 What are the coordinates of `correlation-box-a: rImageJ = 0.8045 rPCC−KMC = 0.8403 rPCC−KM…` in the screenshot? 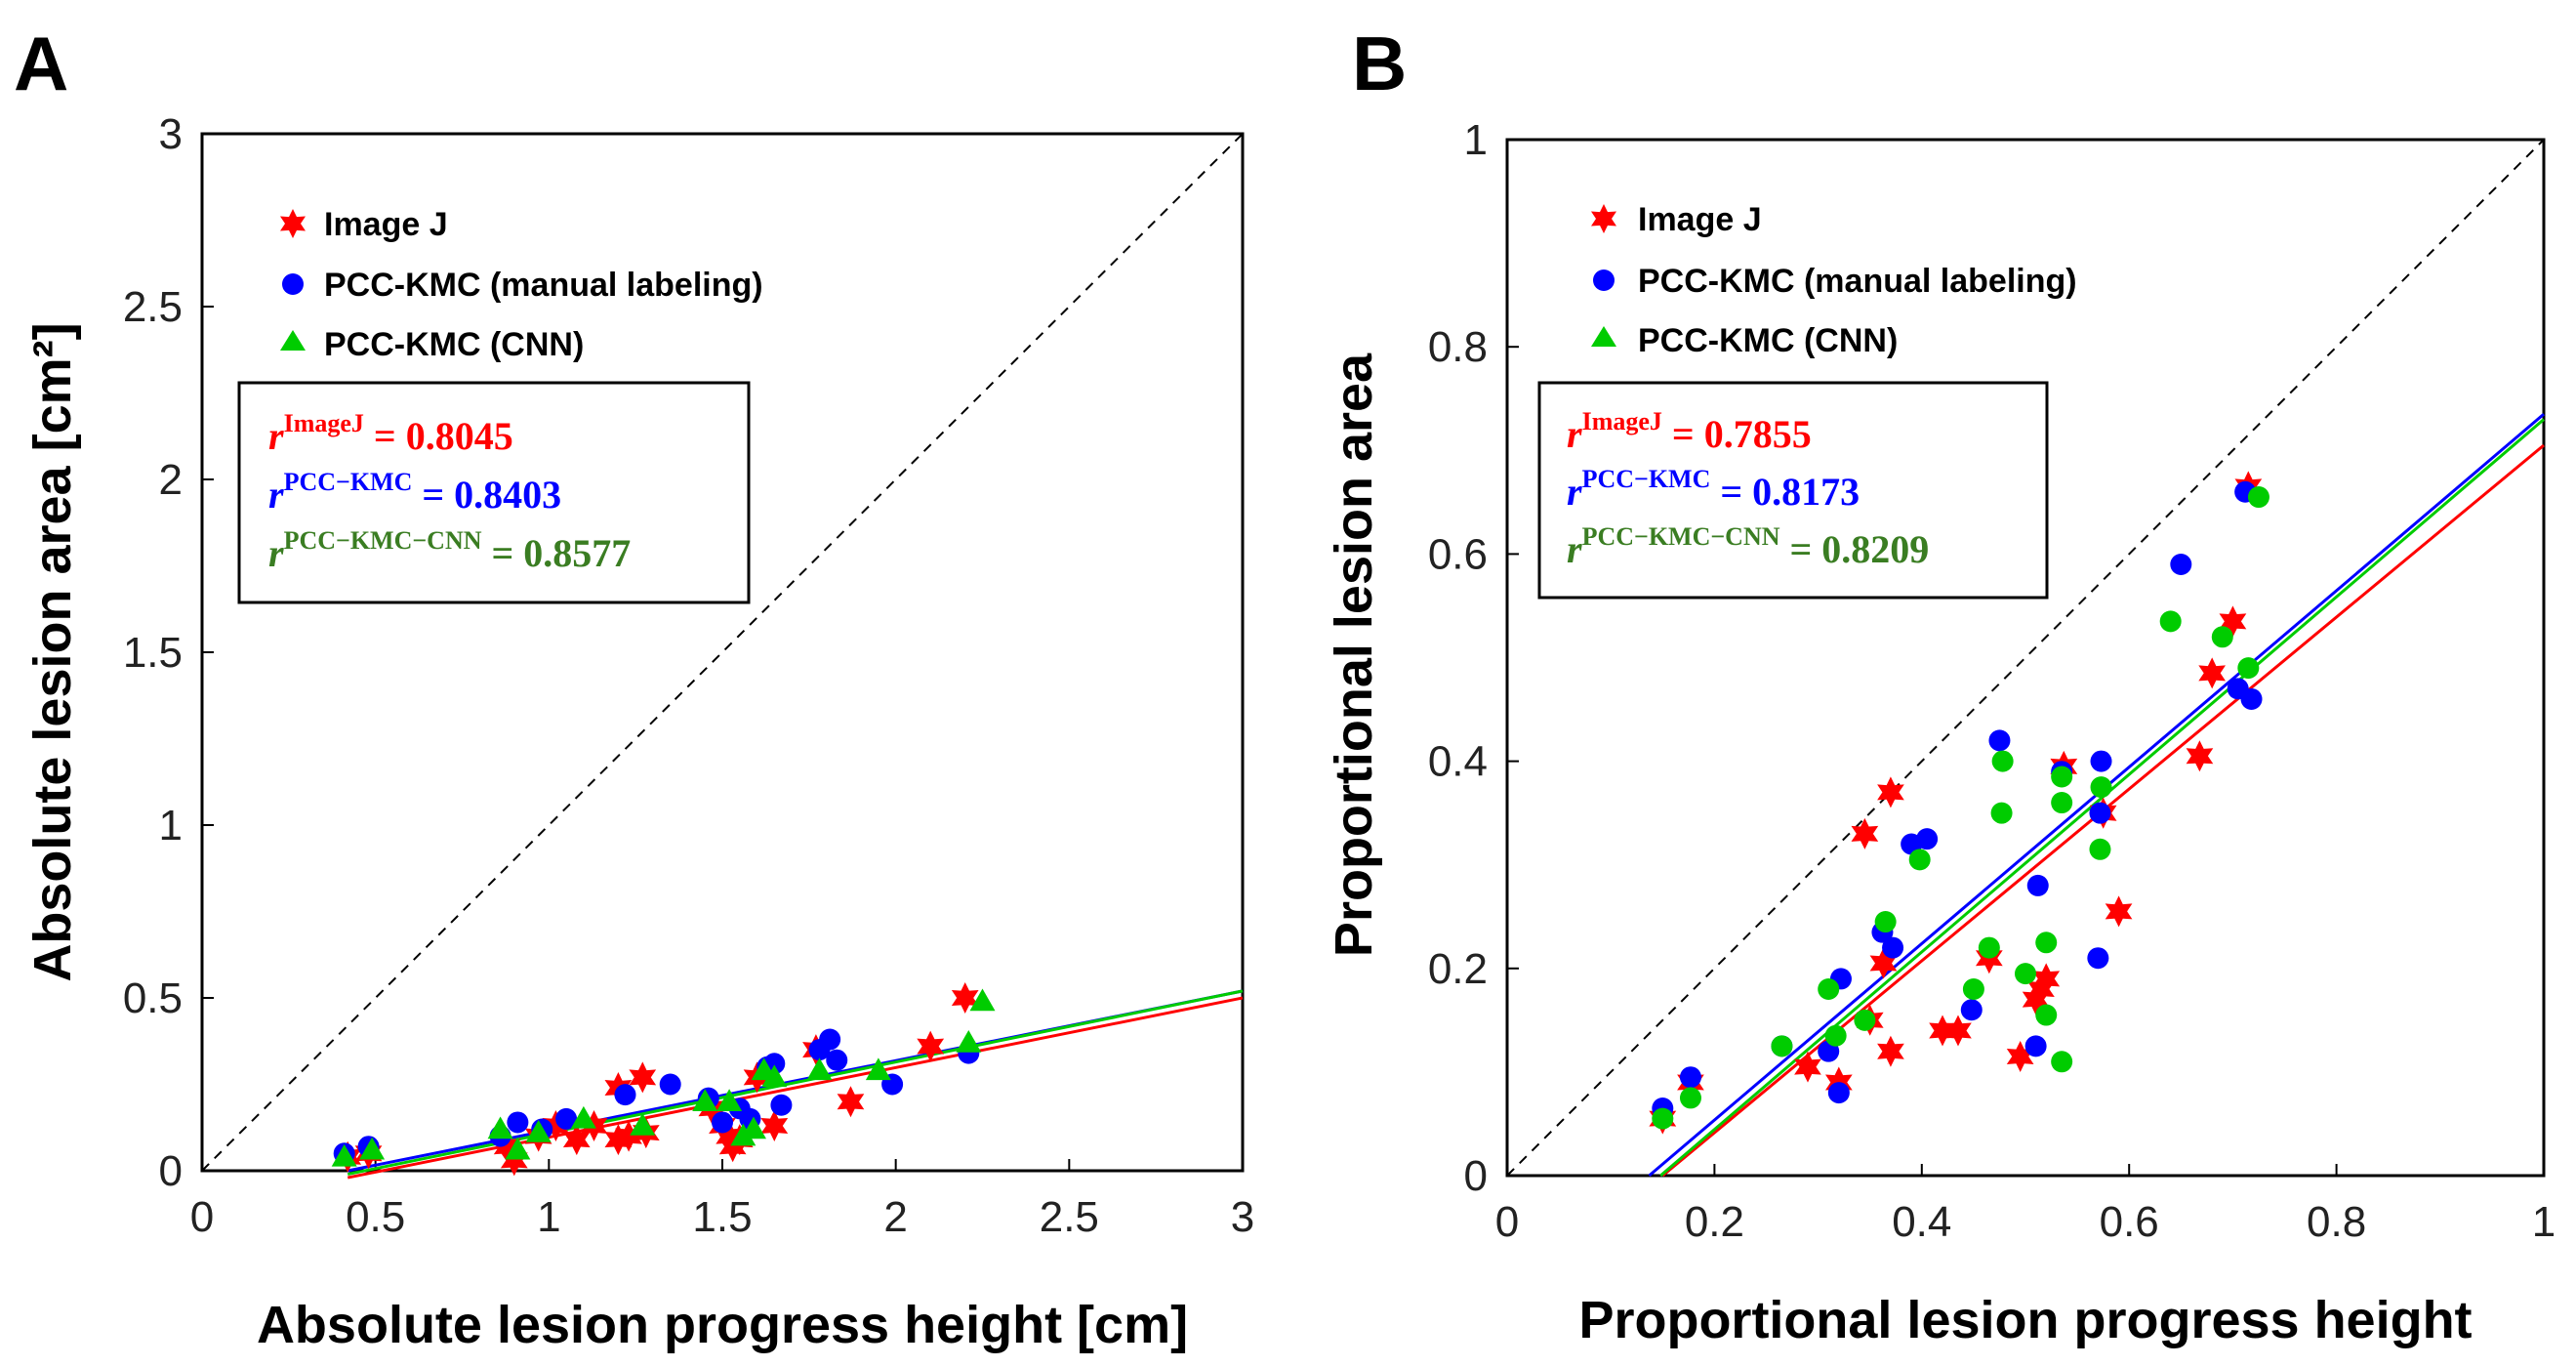 It's located at (494, 492).